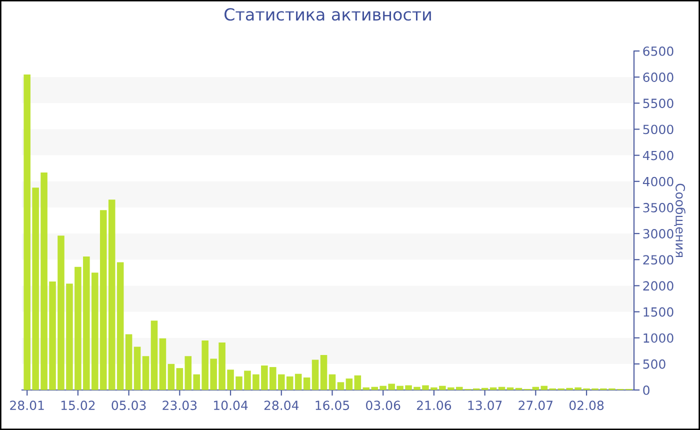 The width and height of the screenshot is (700, 430). I want to click on y-tick-label: 500, so click(654, 364).